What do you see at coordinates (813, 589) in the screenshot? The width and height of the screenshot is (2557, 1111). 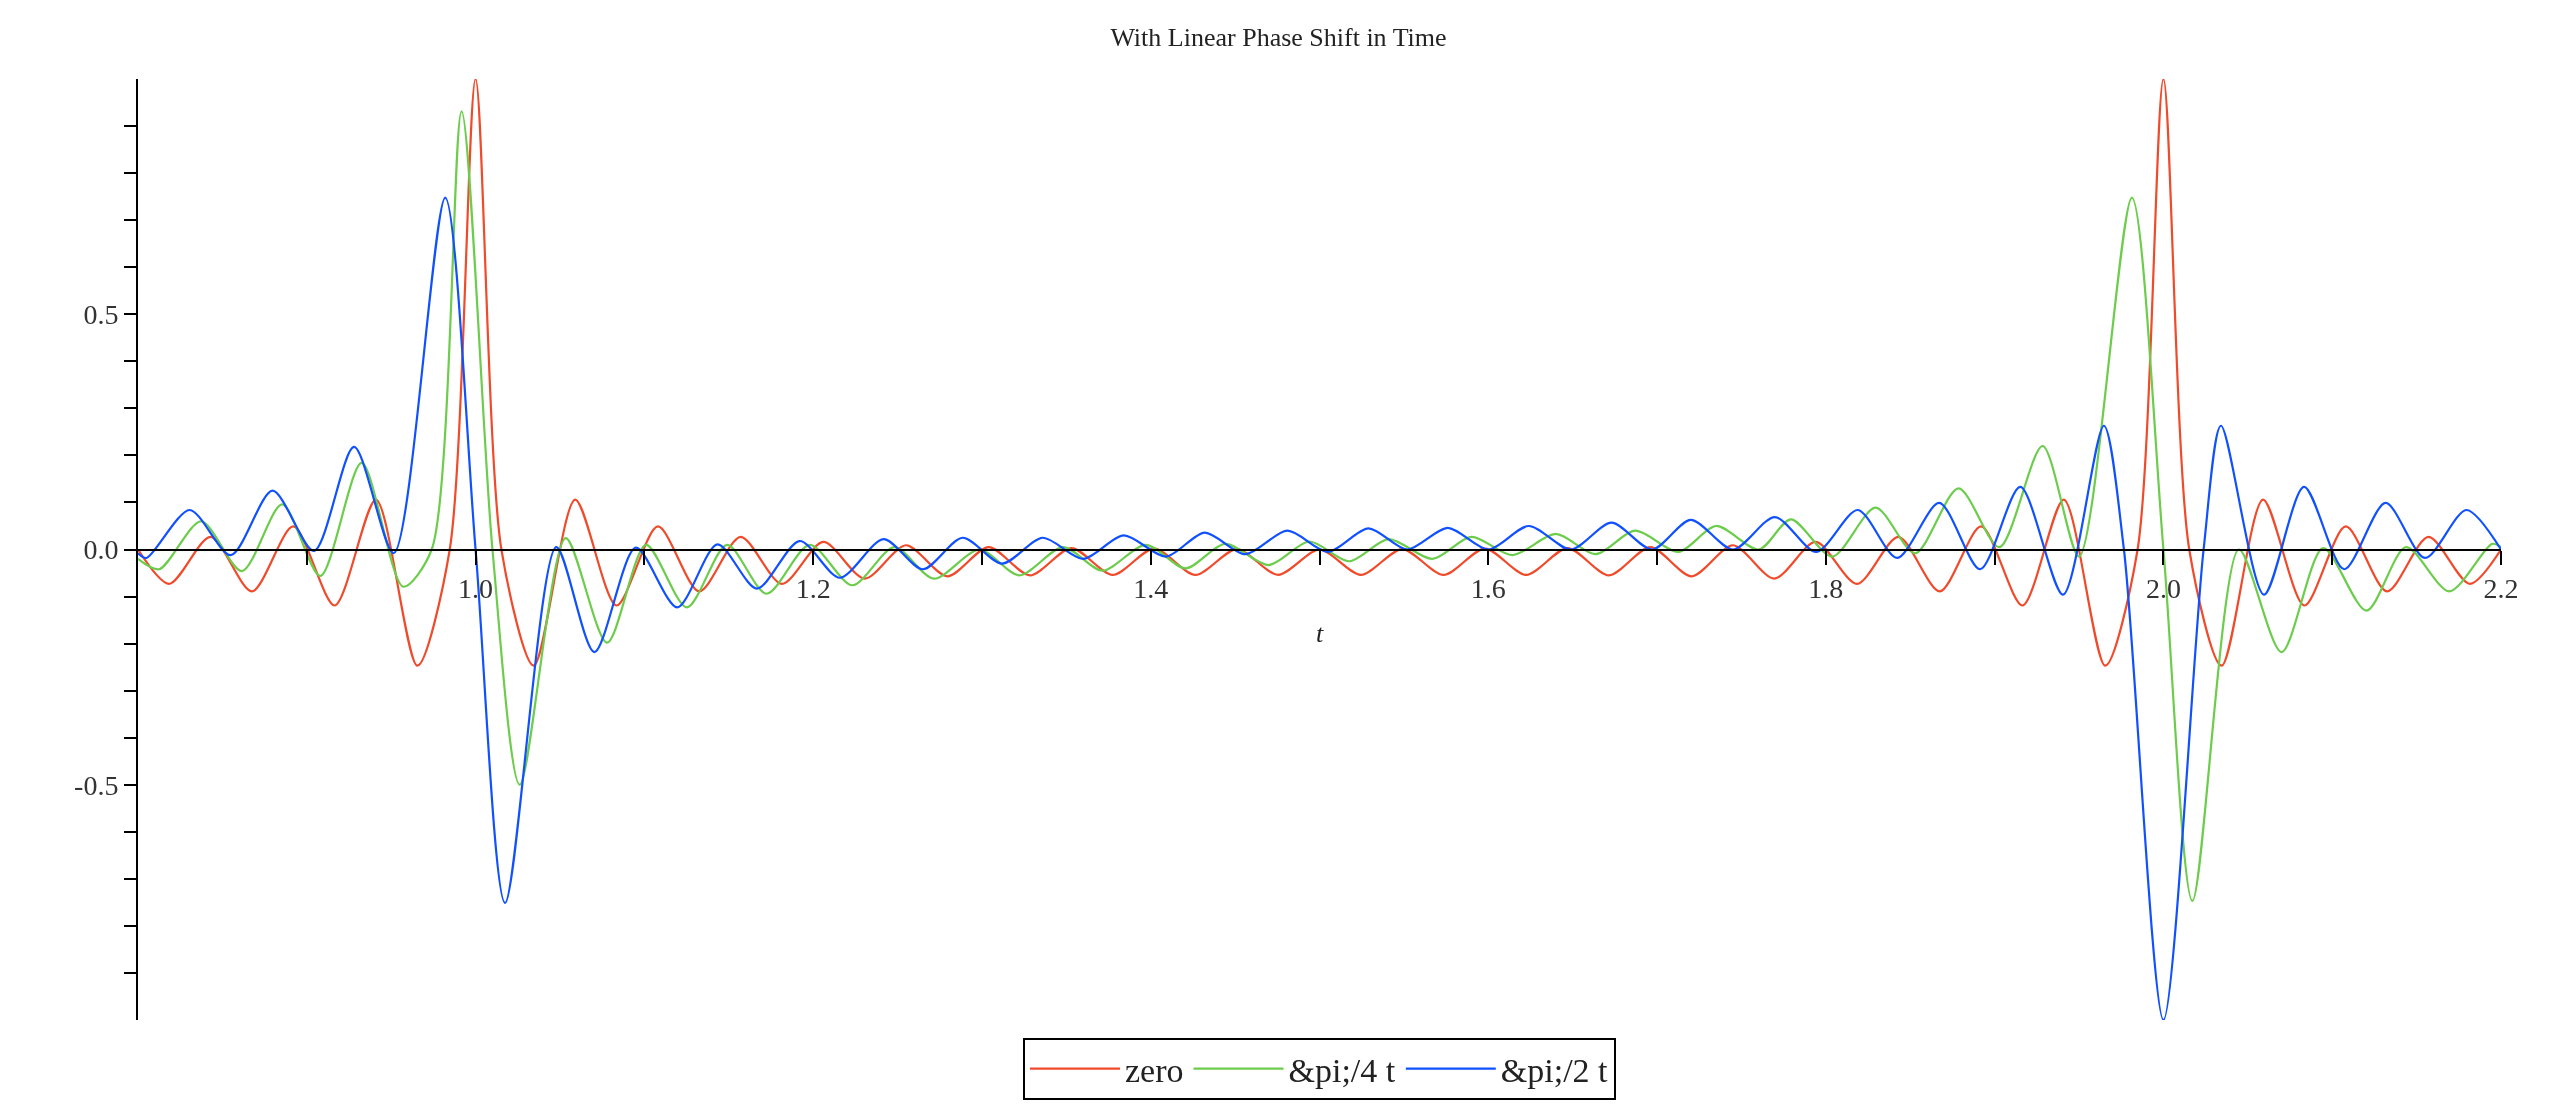 I see `x-tick-label: 1.2` at bounding box center [813, 589].